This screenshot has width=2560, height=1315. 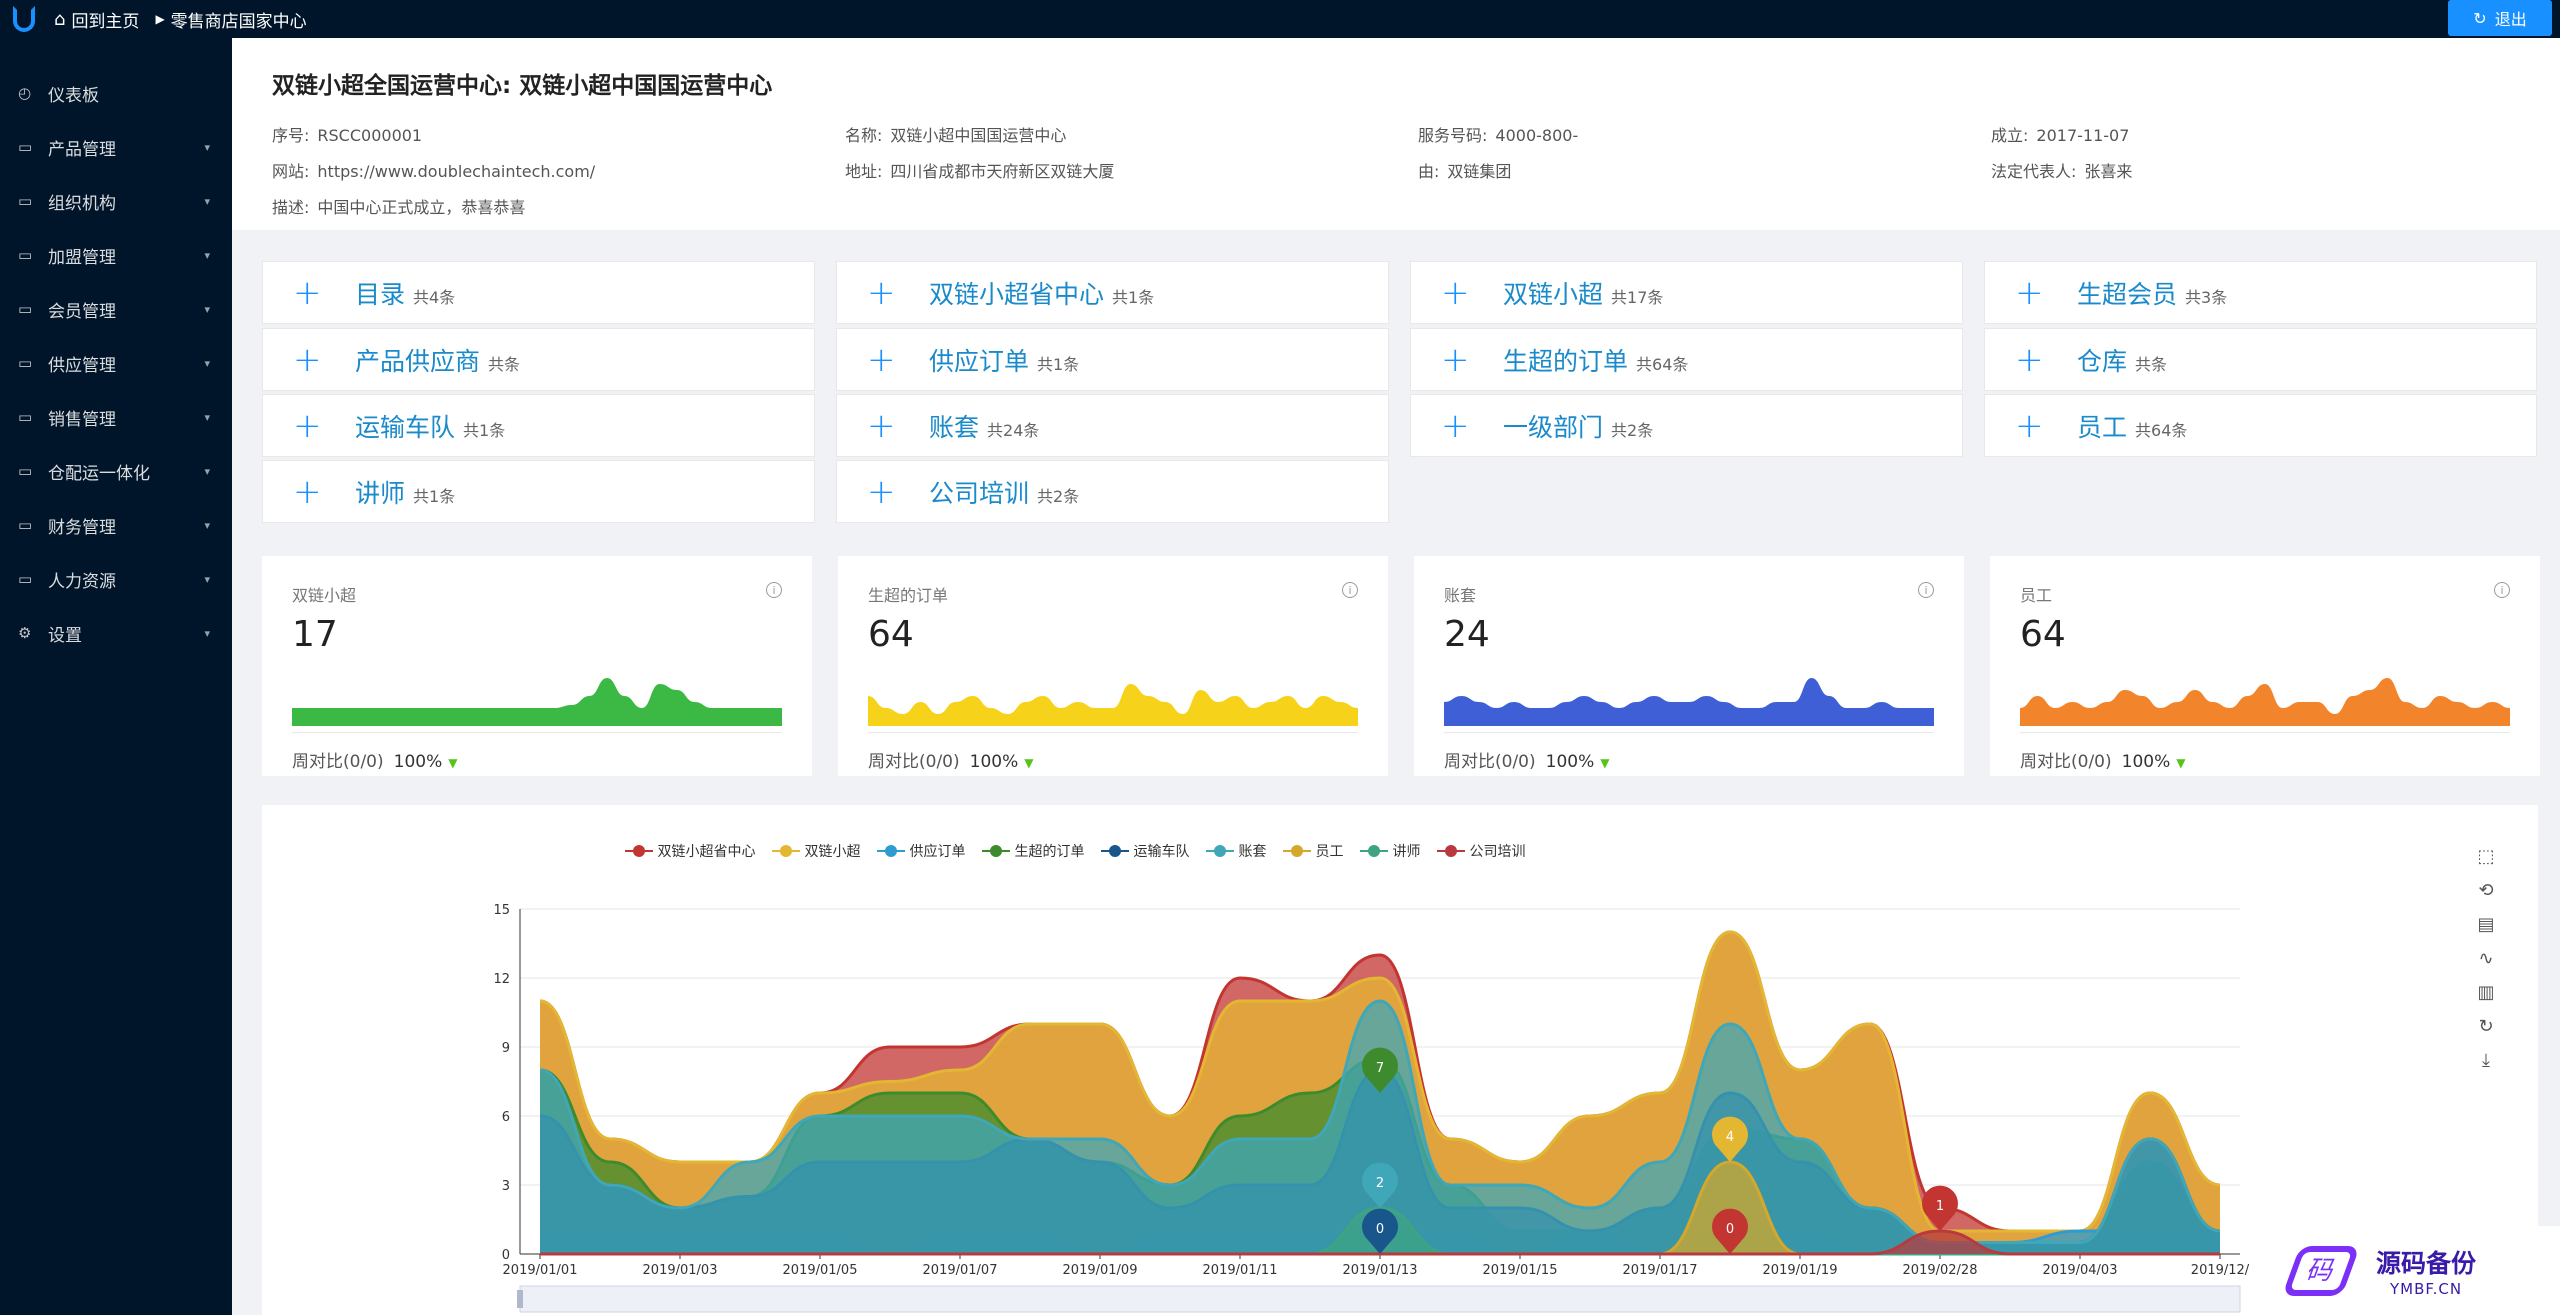 What do you see at coordinates (2260, 292) in the screenshot?
I see `link-tile: + 生超会员 共3条` at bounding box center [2260, 292].